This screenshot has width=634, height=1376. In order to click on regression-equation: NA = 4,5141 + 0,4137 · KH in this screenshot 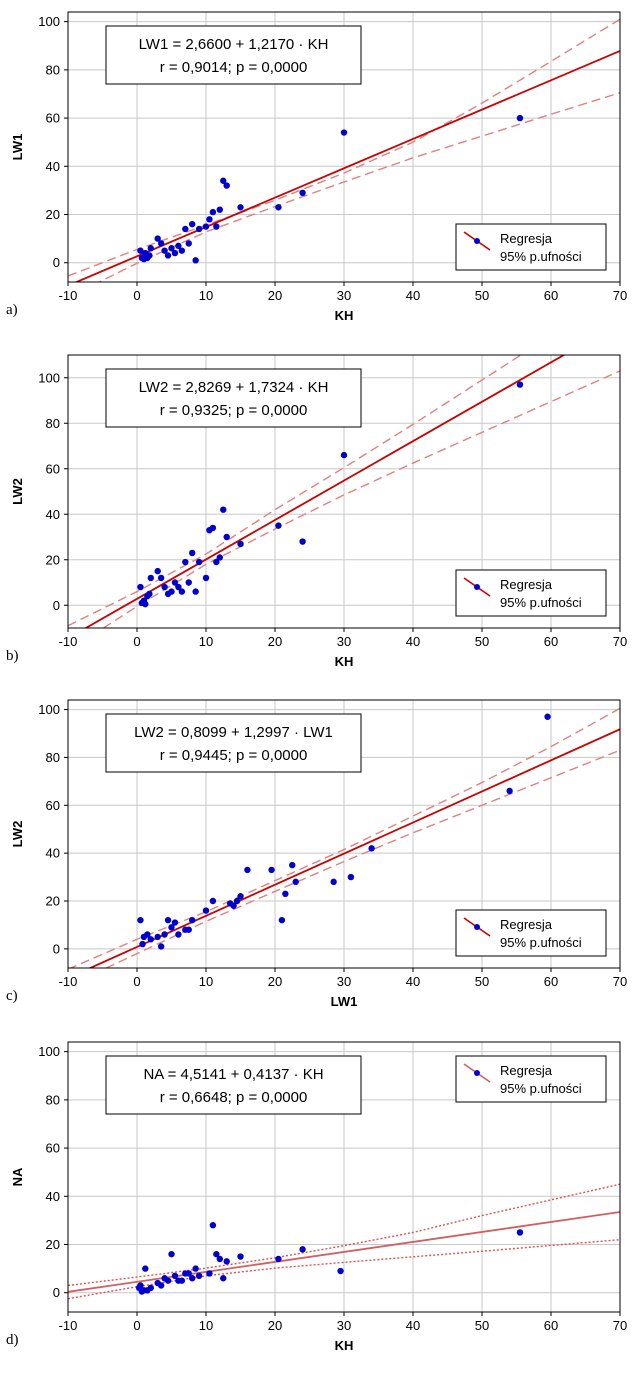, I will do `click(233, 1074)`.